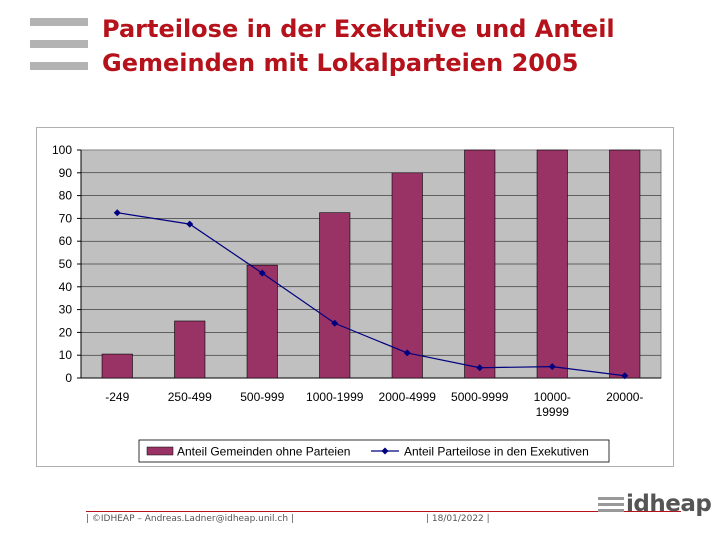 The width and height of the screenshot is (720, 540). Describe the element at coordinates (611, 504) in the screenshot. I see `logo-lines-icon` at that location.